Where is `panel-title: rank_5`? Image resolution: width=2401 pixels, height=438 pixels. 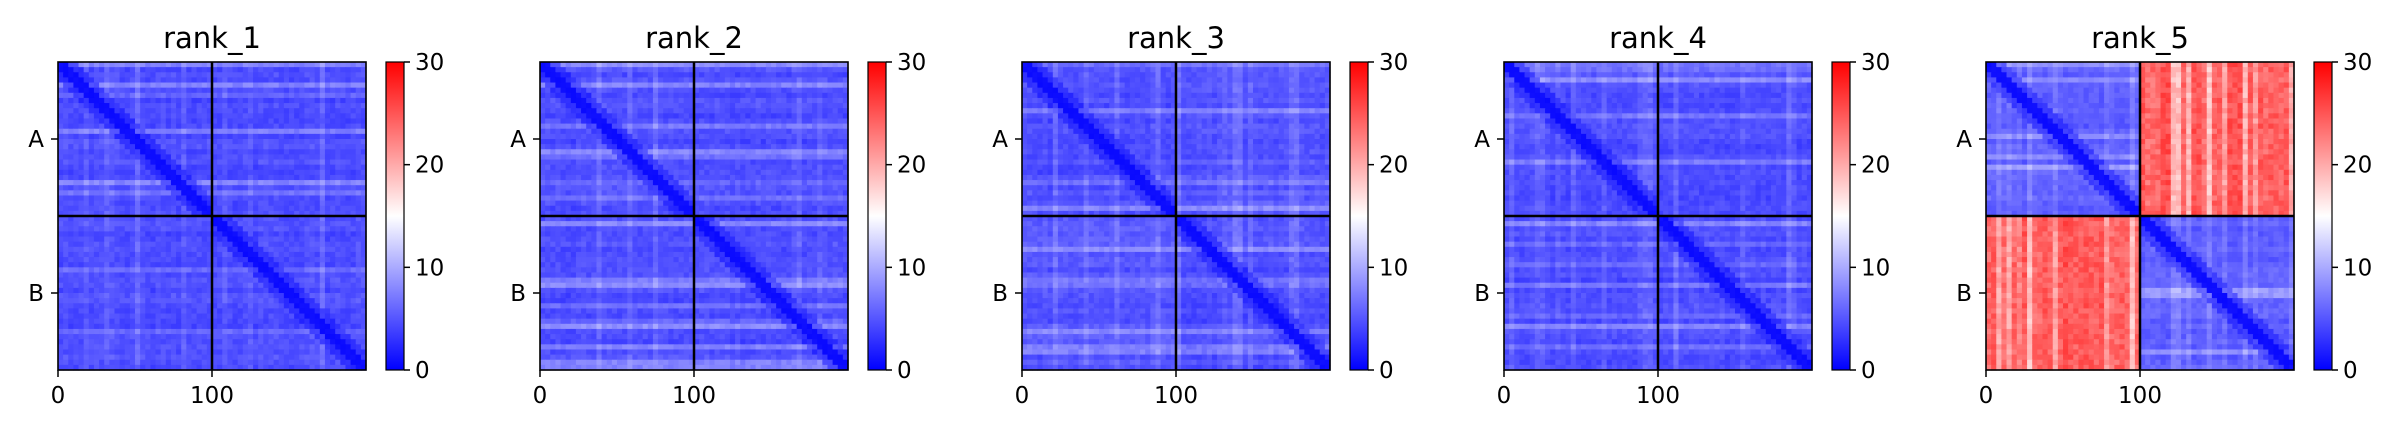
panel-title: rank_5 is located at coordinates (2140, 38).